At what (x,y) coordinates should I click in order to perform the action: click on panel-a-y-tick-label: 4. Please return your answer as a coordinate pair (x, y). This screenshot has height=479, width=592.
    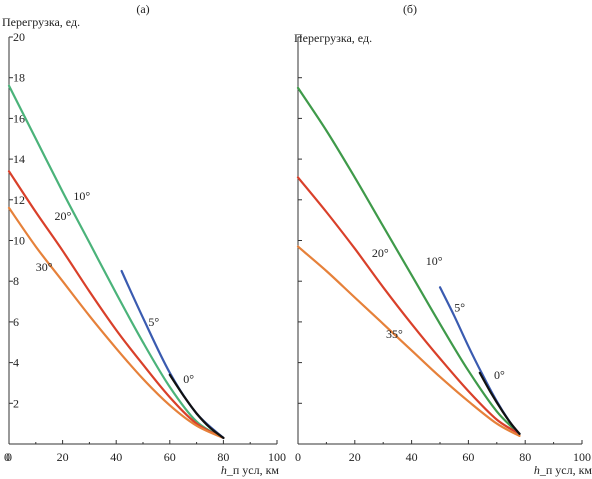
    Looking at the image, I should click on (16, 363).